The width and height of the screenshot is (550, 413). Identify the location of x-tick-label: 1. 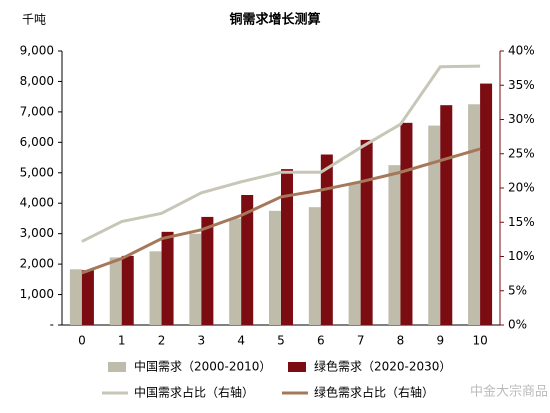
(122, 341).